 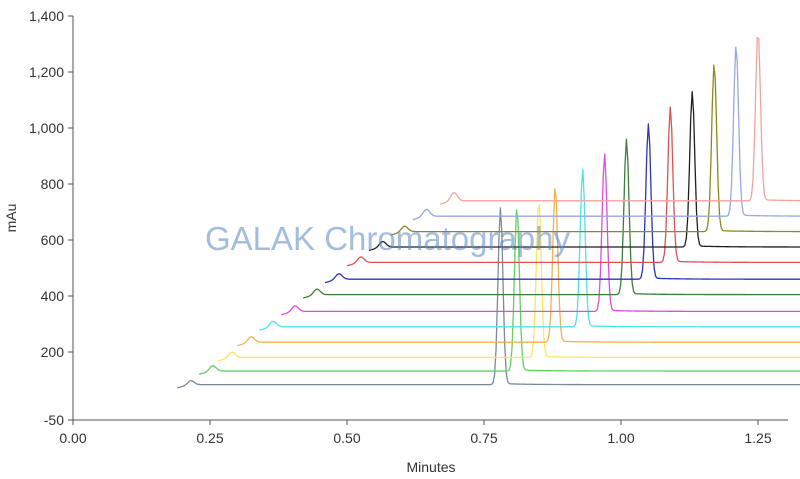 I want to click on y-tick-label: 600, so click(x=53, y=240).